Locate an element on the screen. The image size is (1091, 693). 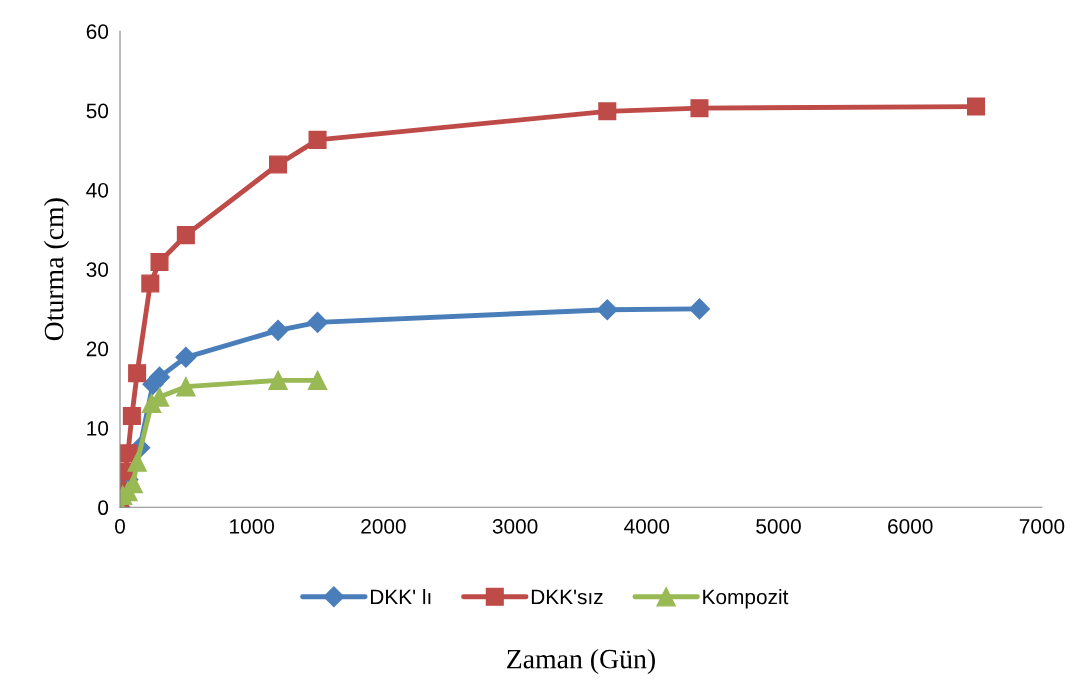
legend-label: DKK' lı is located at coordinates (400, 596).